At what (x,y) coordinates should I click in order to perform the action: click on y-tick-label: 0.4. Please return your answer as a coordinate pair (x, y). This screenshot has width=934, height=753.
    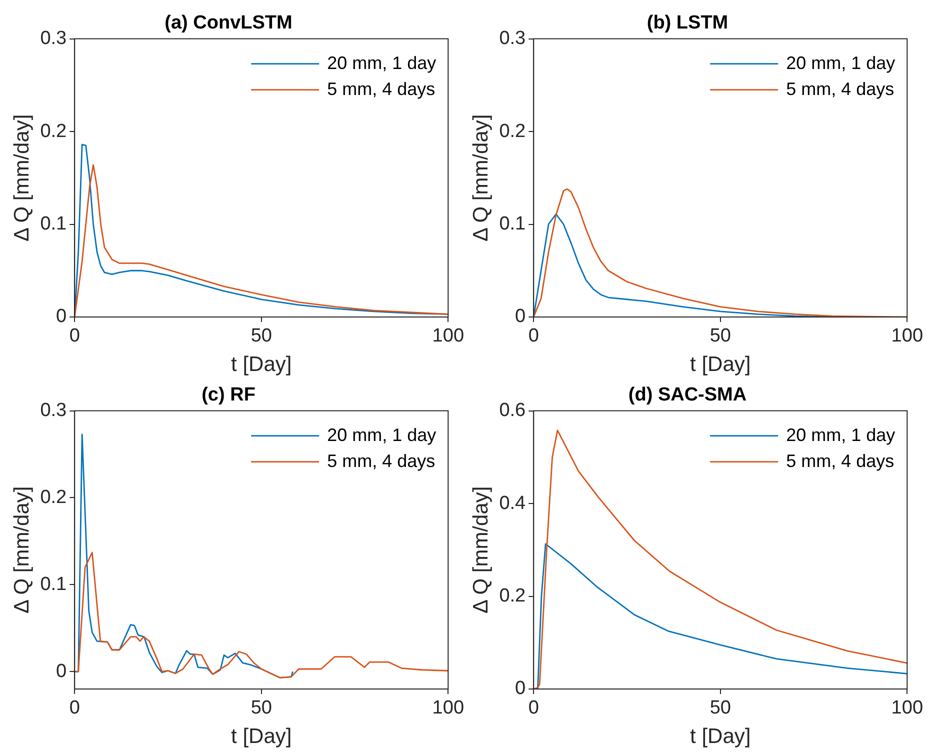
    Looking at the image, I should click on (512, 503).